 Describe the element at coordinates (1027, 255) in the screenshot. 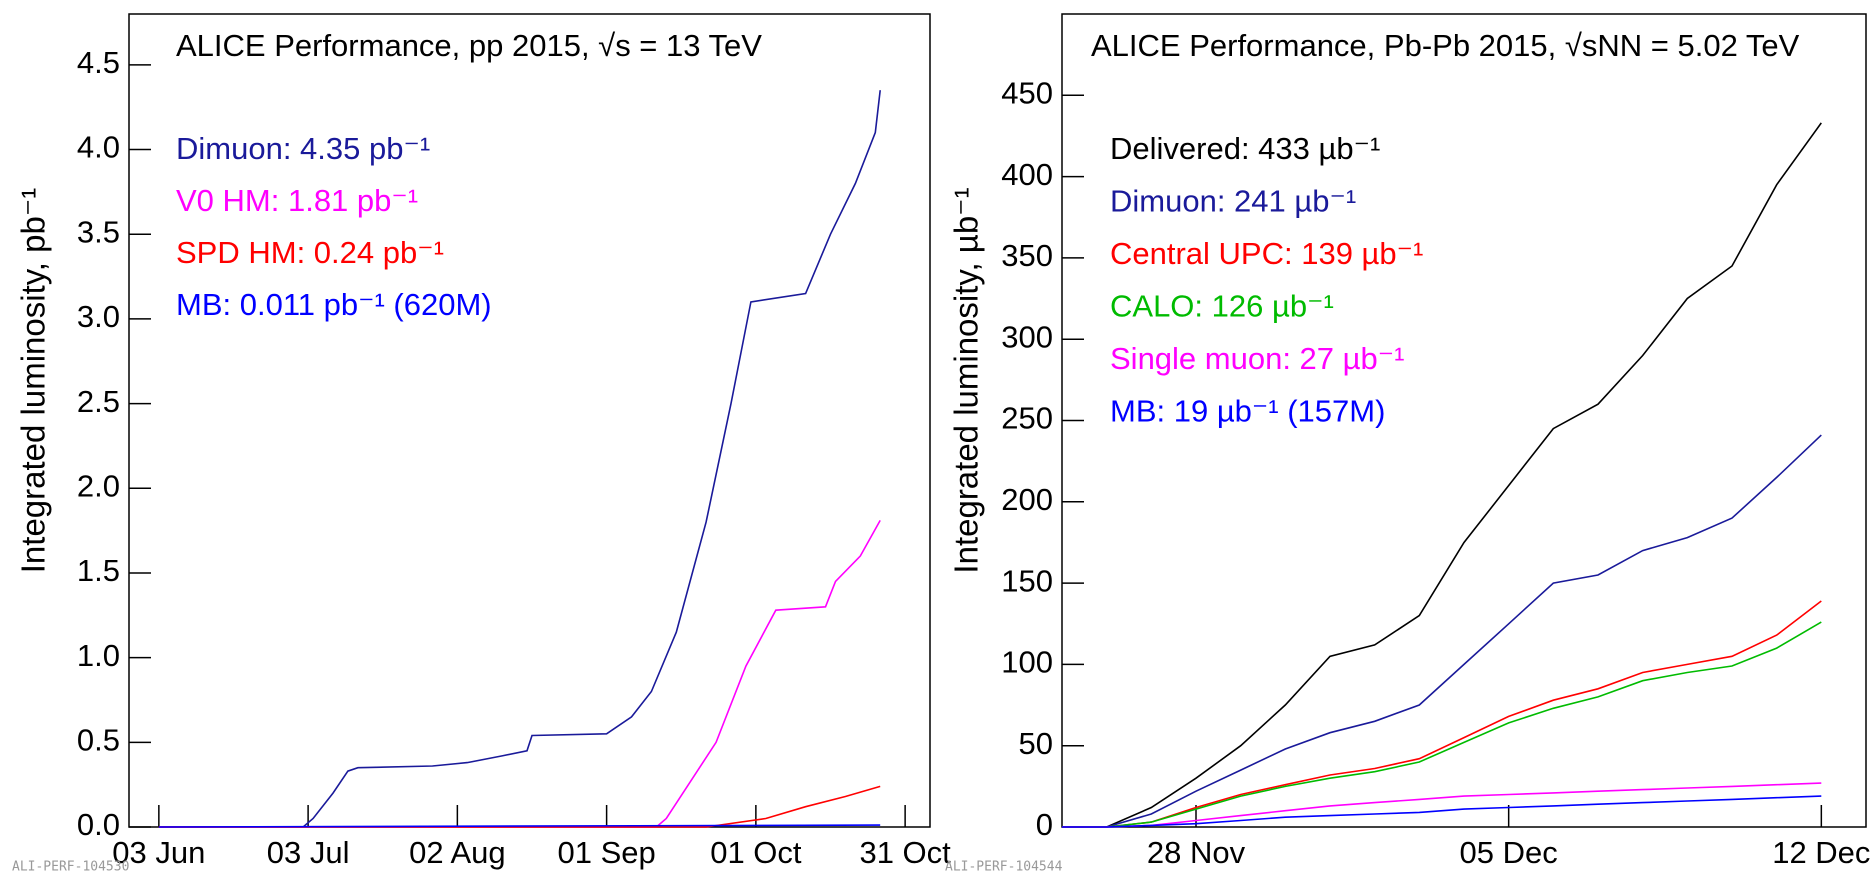

I see `y-tick-label: 350` at that location.